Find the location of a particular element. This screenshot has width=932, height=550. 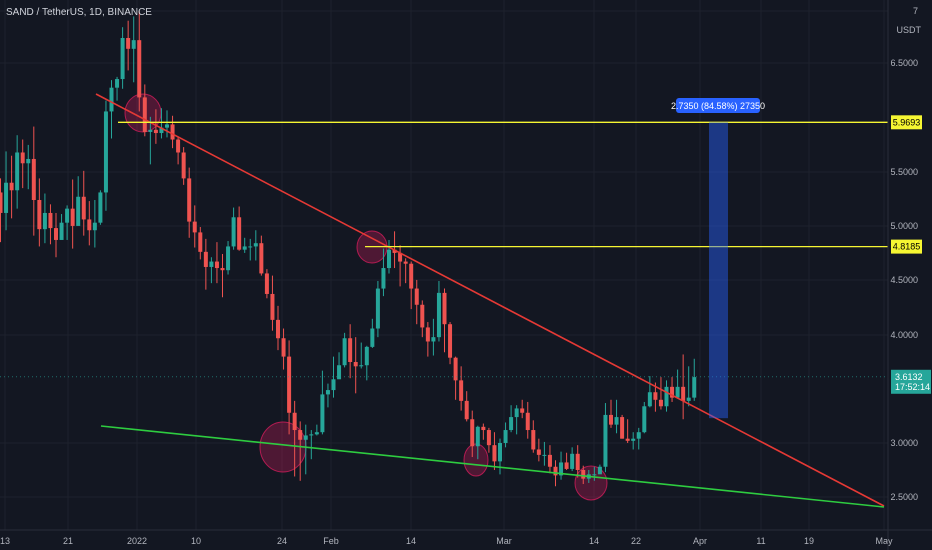

y-axis-label: 4.5000 is located at coordinates (904, 280).